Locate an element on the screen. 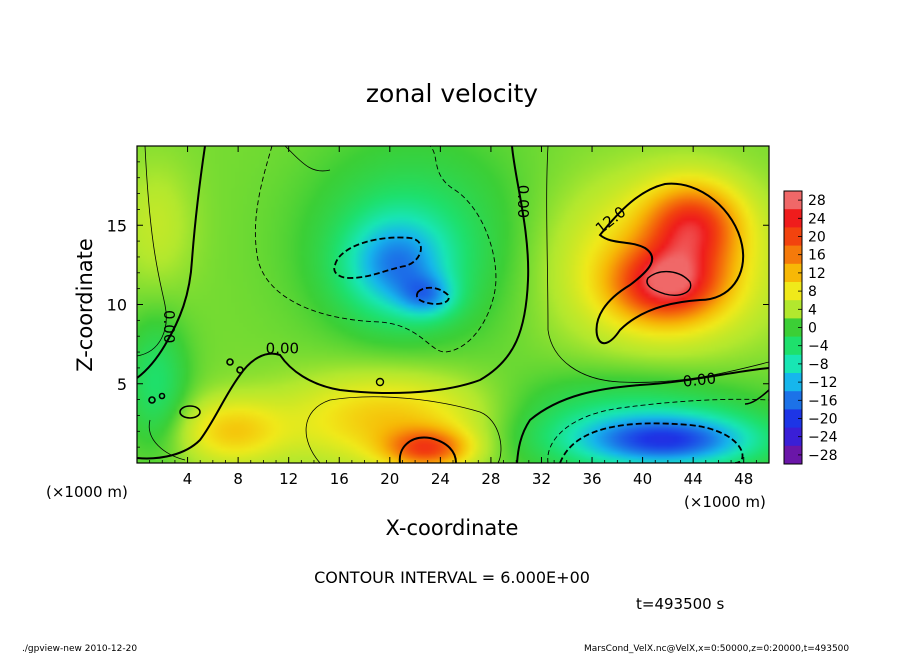 Image resolution: width=904 pixels, height=654 pixels. contour-line-neg12-bottom is located at coordinates (651, 442).